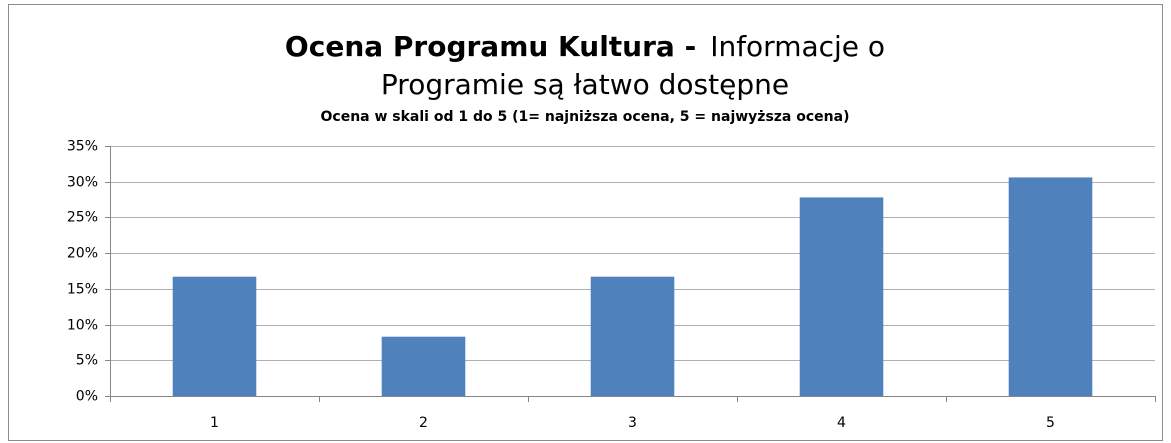 This screenshot has width=1171, height=443. Describe the element at coordinates (797, 46) in the screenshot. I see `title-part: Informacje o` at that location.